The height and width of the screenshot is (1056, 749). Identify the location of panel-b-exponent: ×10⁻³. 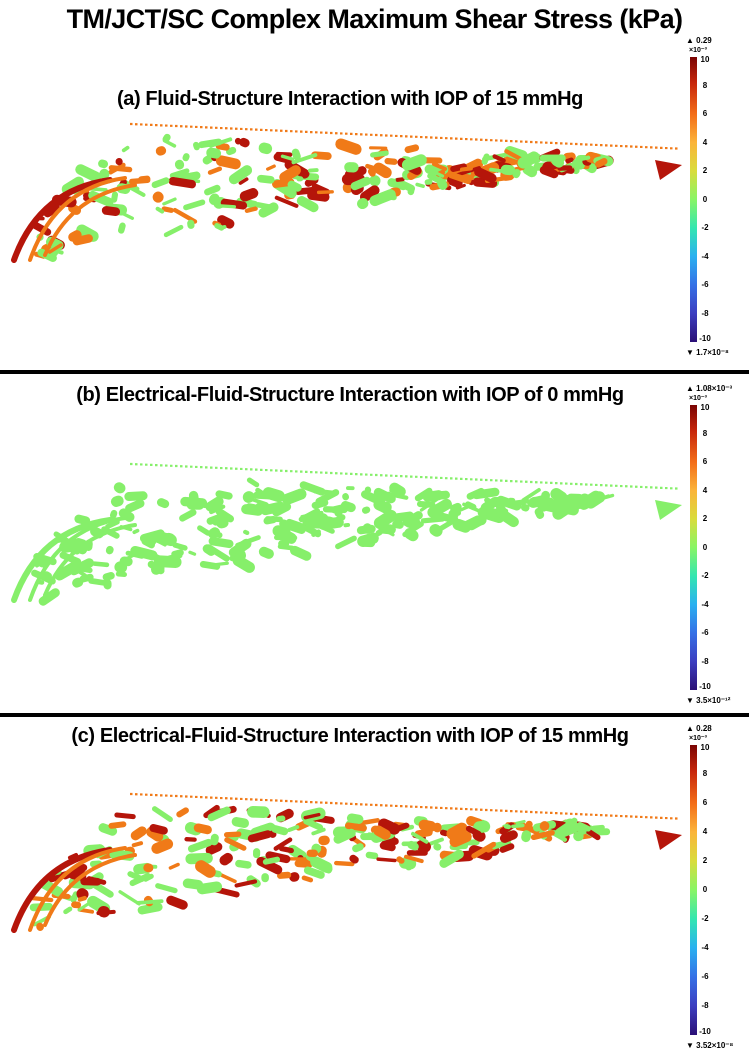
(698, 398).